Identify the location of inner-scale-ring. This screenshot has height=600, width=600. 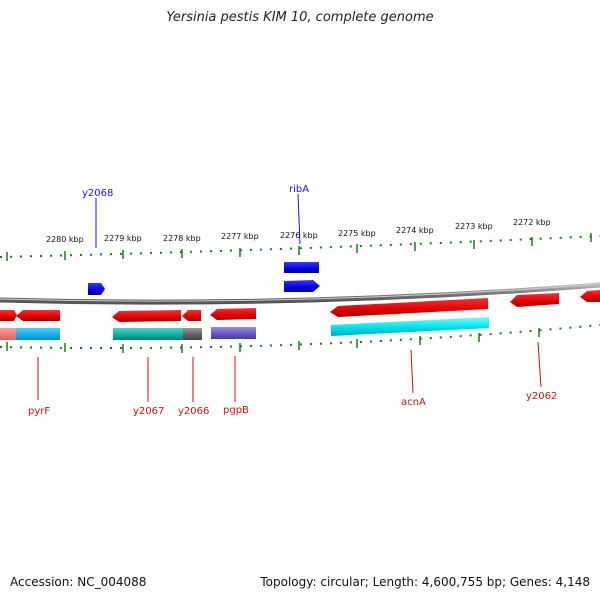
(300, 337).